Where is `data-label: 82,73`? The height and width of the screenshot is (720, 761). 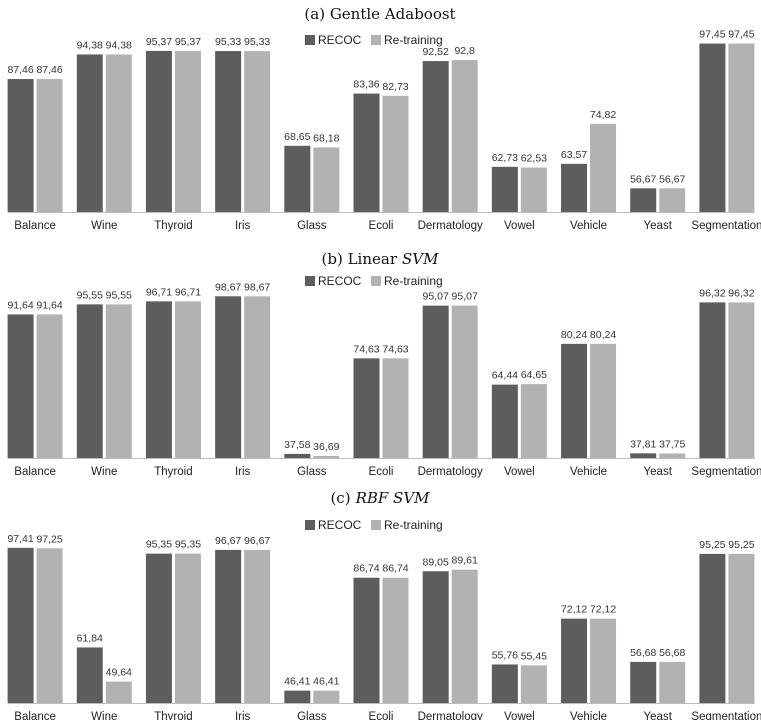 data-label: 82,73 is located at coordinates (395, 87).